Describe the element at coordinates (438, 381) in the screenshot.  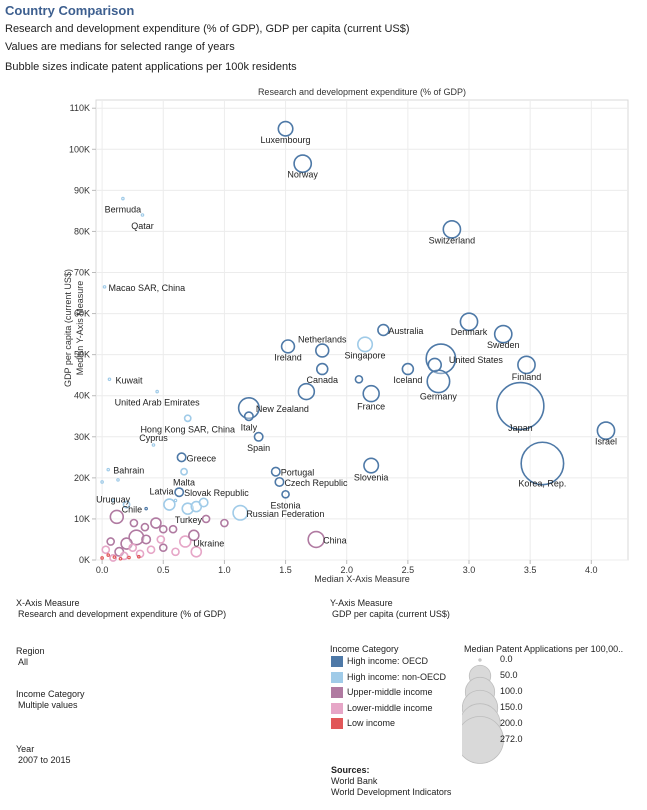
I see `point-germany` at that location.